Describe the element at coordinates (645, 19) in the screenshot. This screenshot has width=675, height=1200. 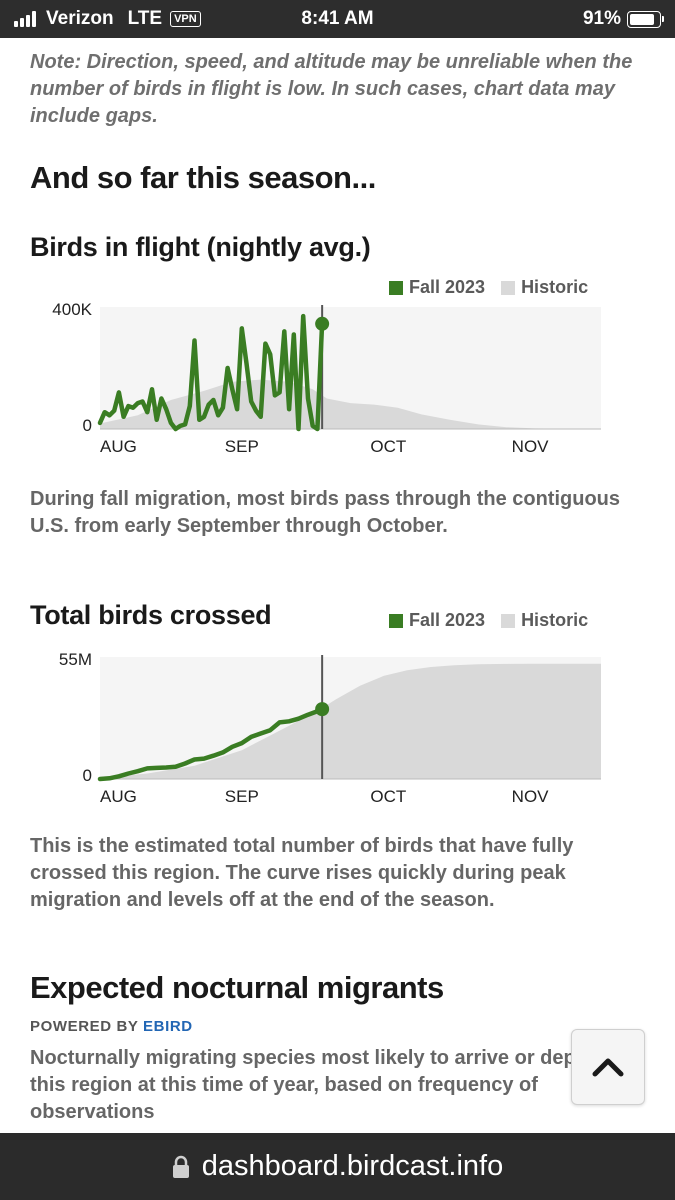
I see `battery-icon` at that location.